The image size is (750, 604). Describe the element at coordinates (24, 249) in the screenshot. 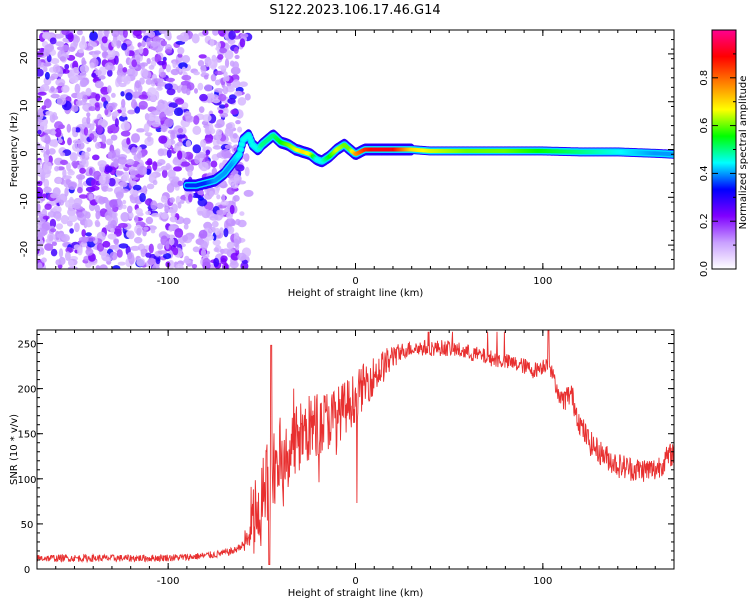

I see `spectrogram-y-tick-label: -20` at that location.